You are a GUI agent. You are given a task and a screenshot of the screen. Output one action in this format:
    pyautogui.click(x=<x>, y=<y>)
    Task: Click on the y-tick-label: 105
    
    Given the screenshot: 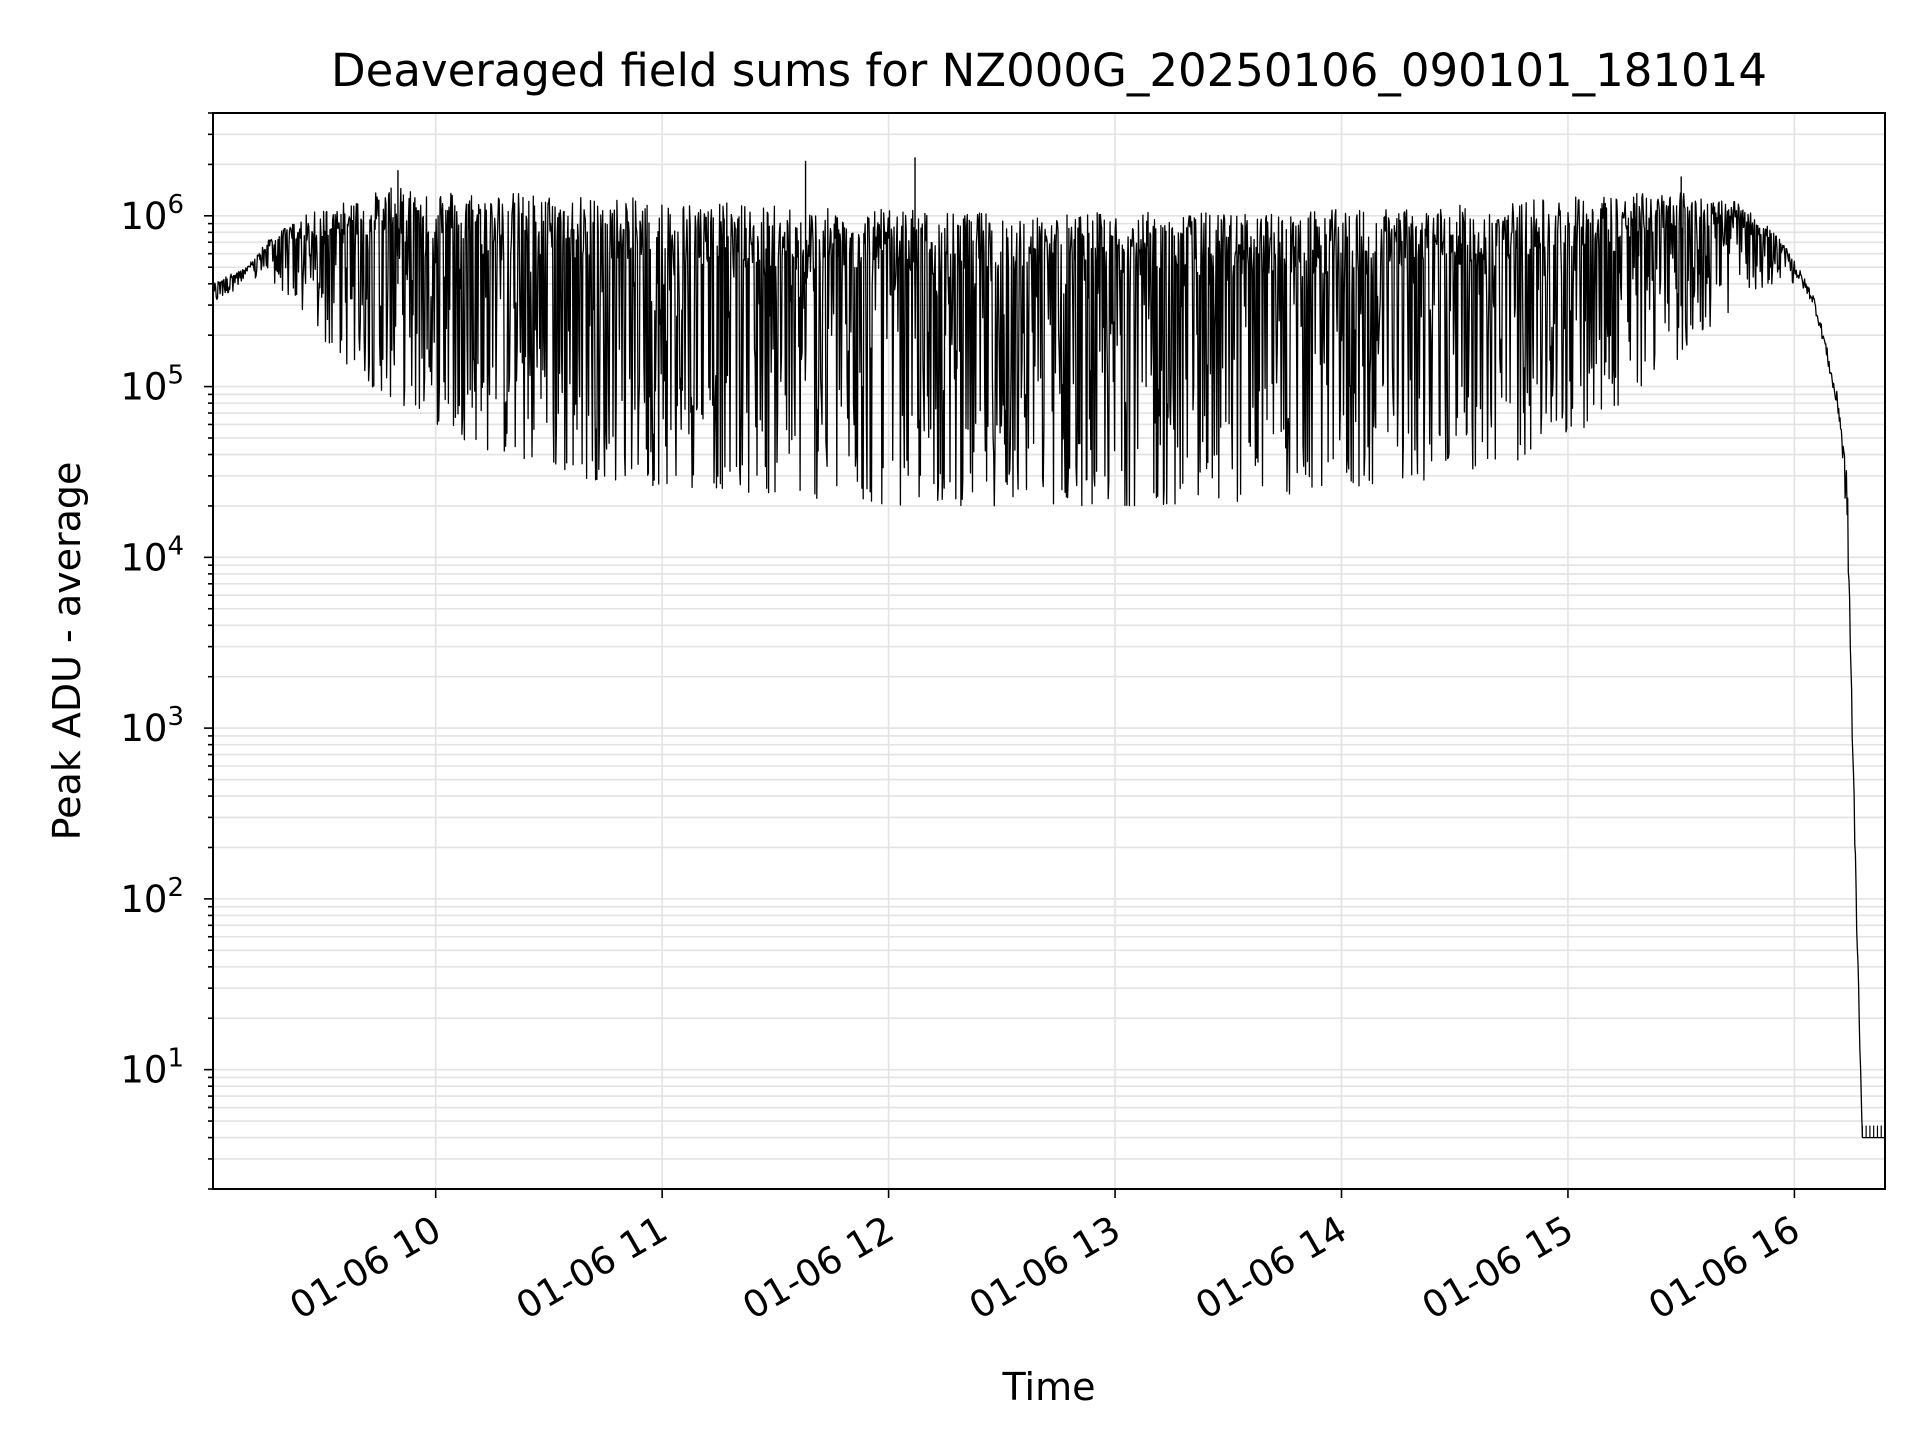 What is the action you would take?
    pyautogui.click(x=152, y=385)
    